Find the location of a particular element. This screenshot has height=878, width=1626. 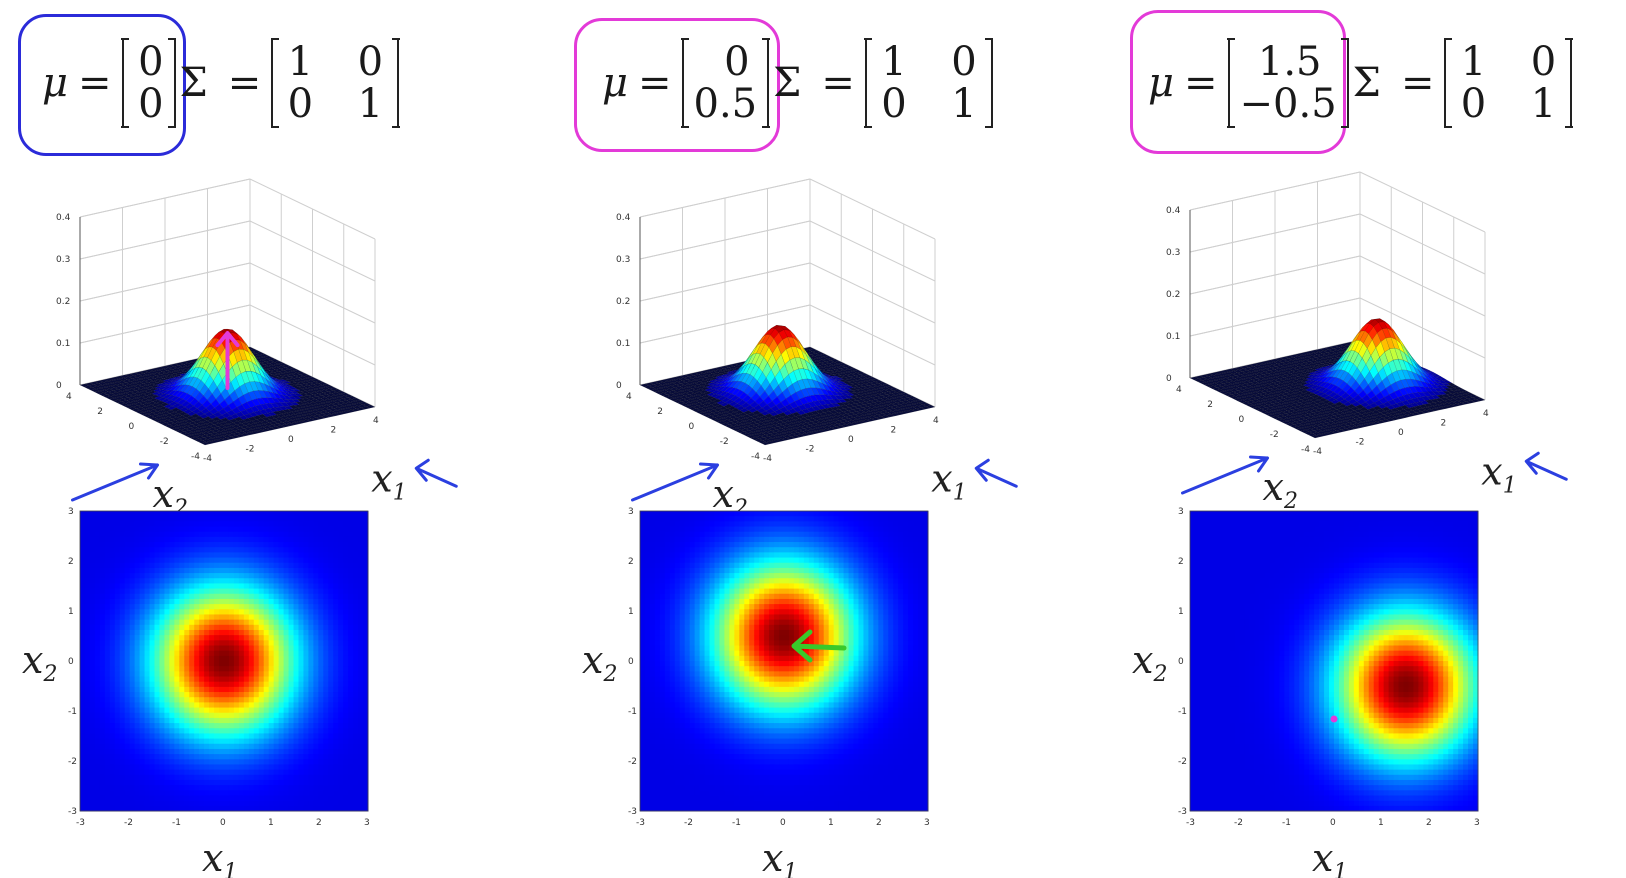

x1-tick-label: 2 is located at coordinates (334, 431).